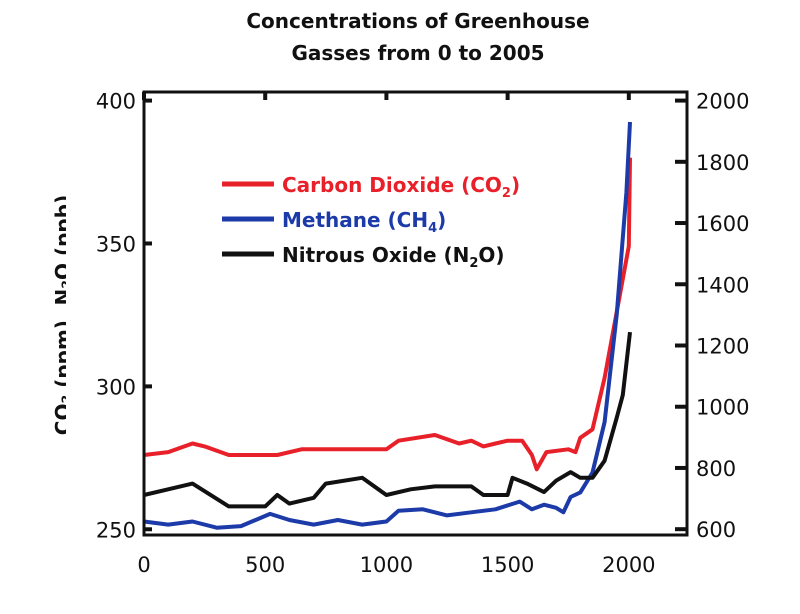 This screenshot has width=800, height=614. Describe the element at coordinates (722, 346) in the screenshot. I see `y-right-tick-label: 1200` at that location.